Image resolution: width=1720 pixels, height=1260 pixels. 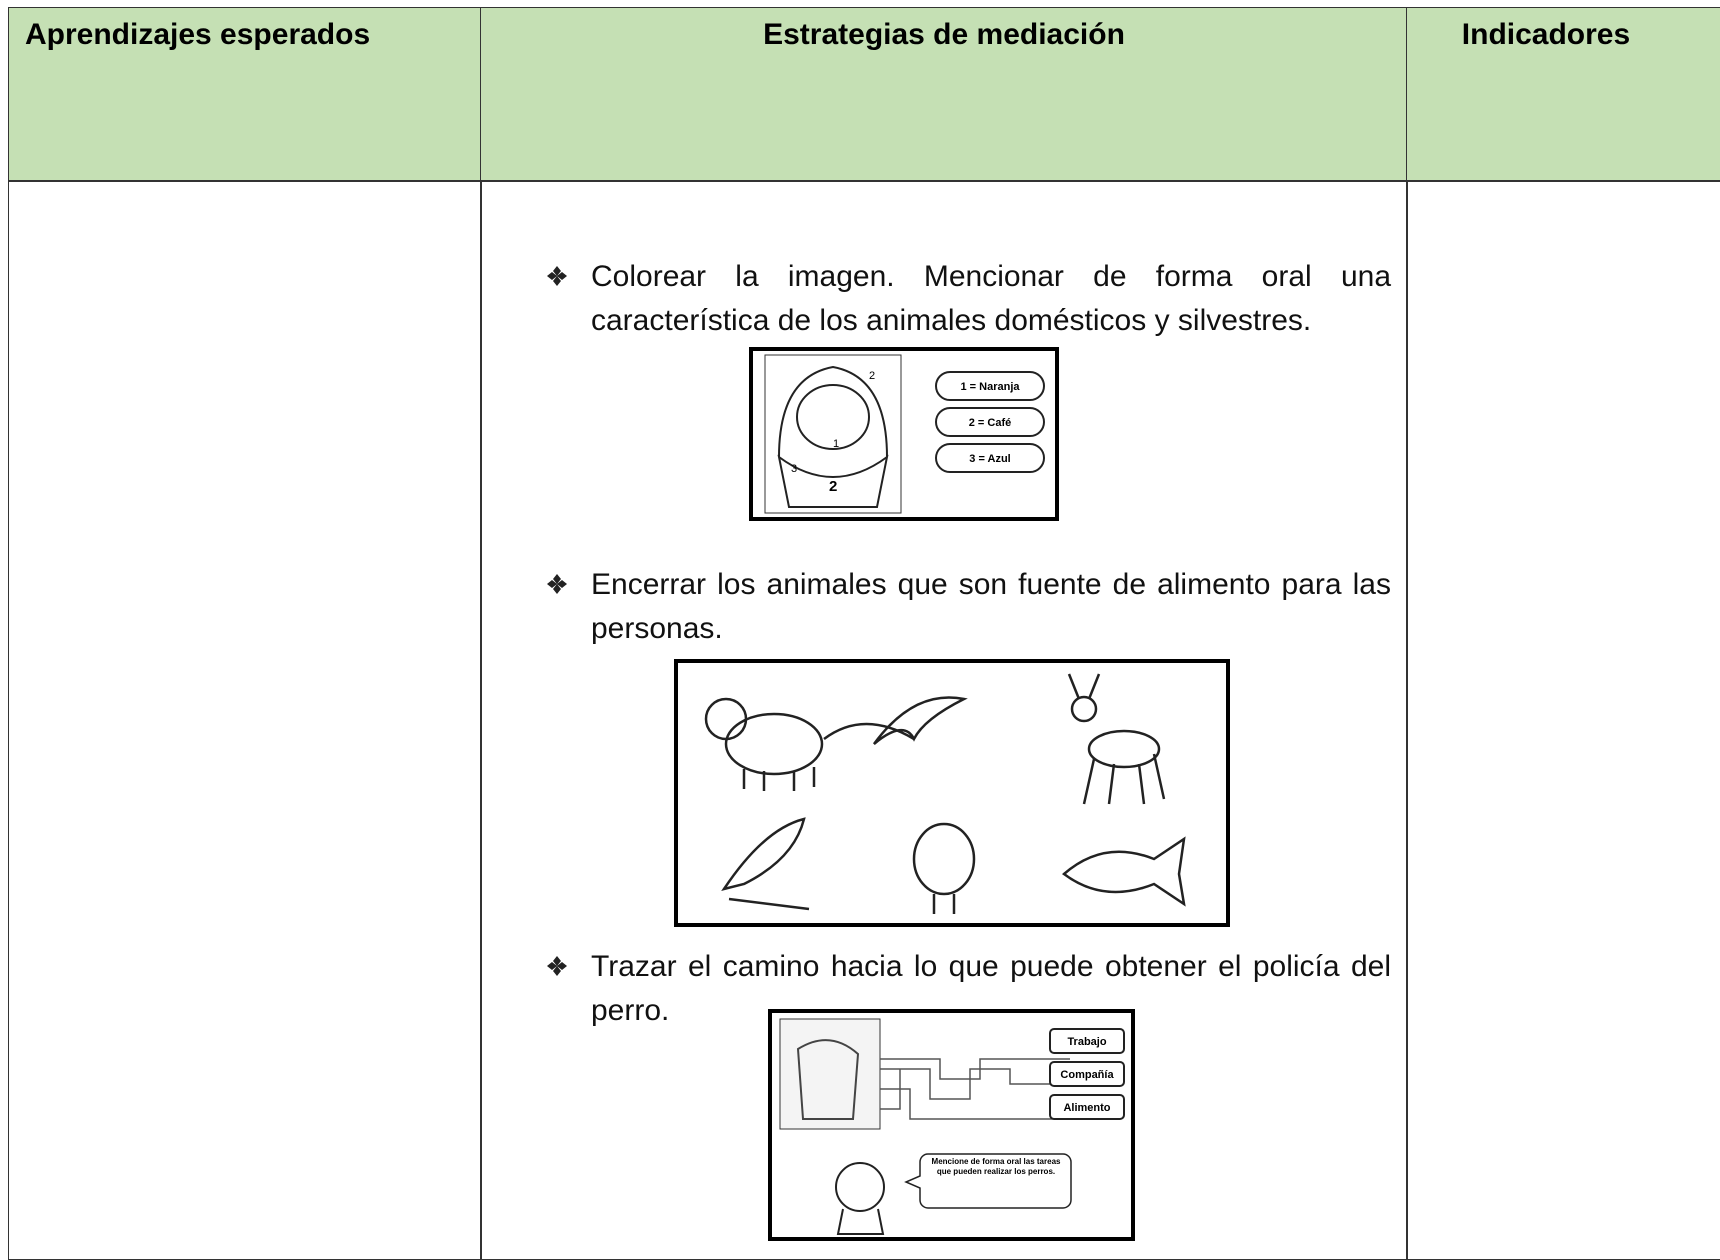 I want to click on header-text: Indicadores, so click(x=1546, y=34).